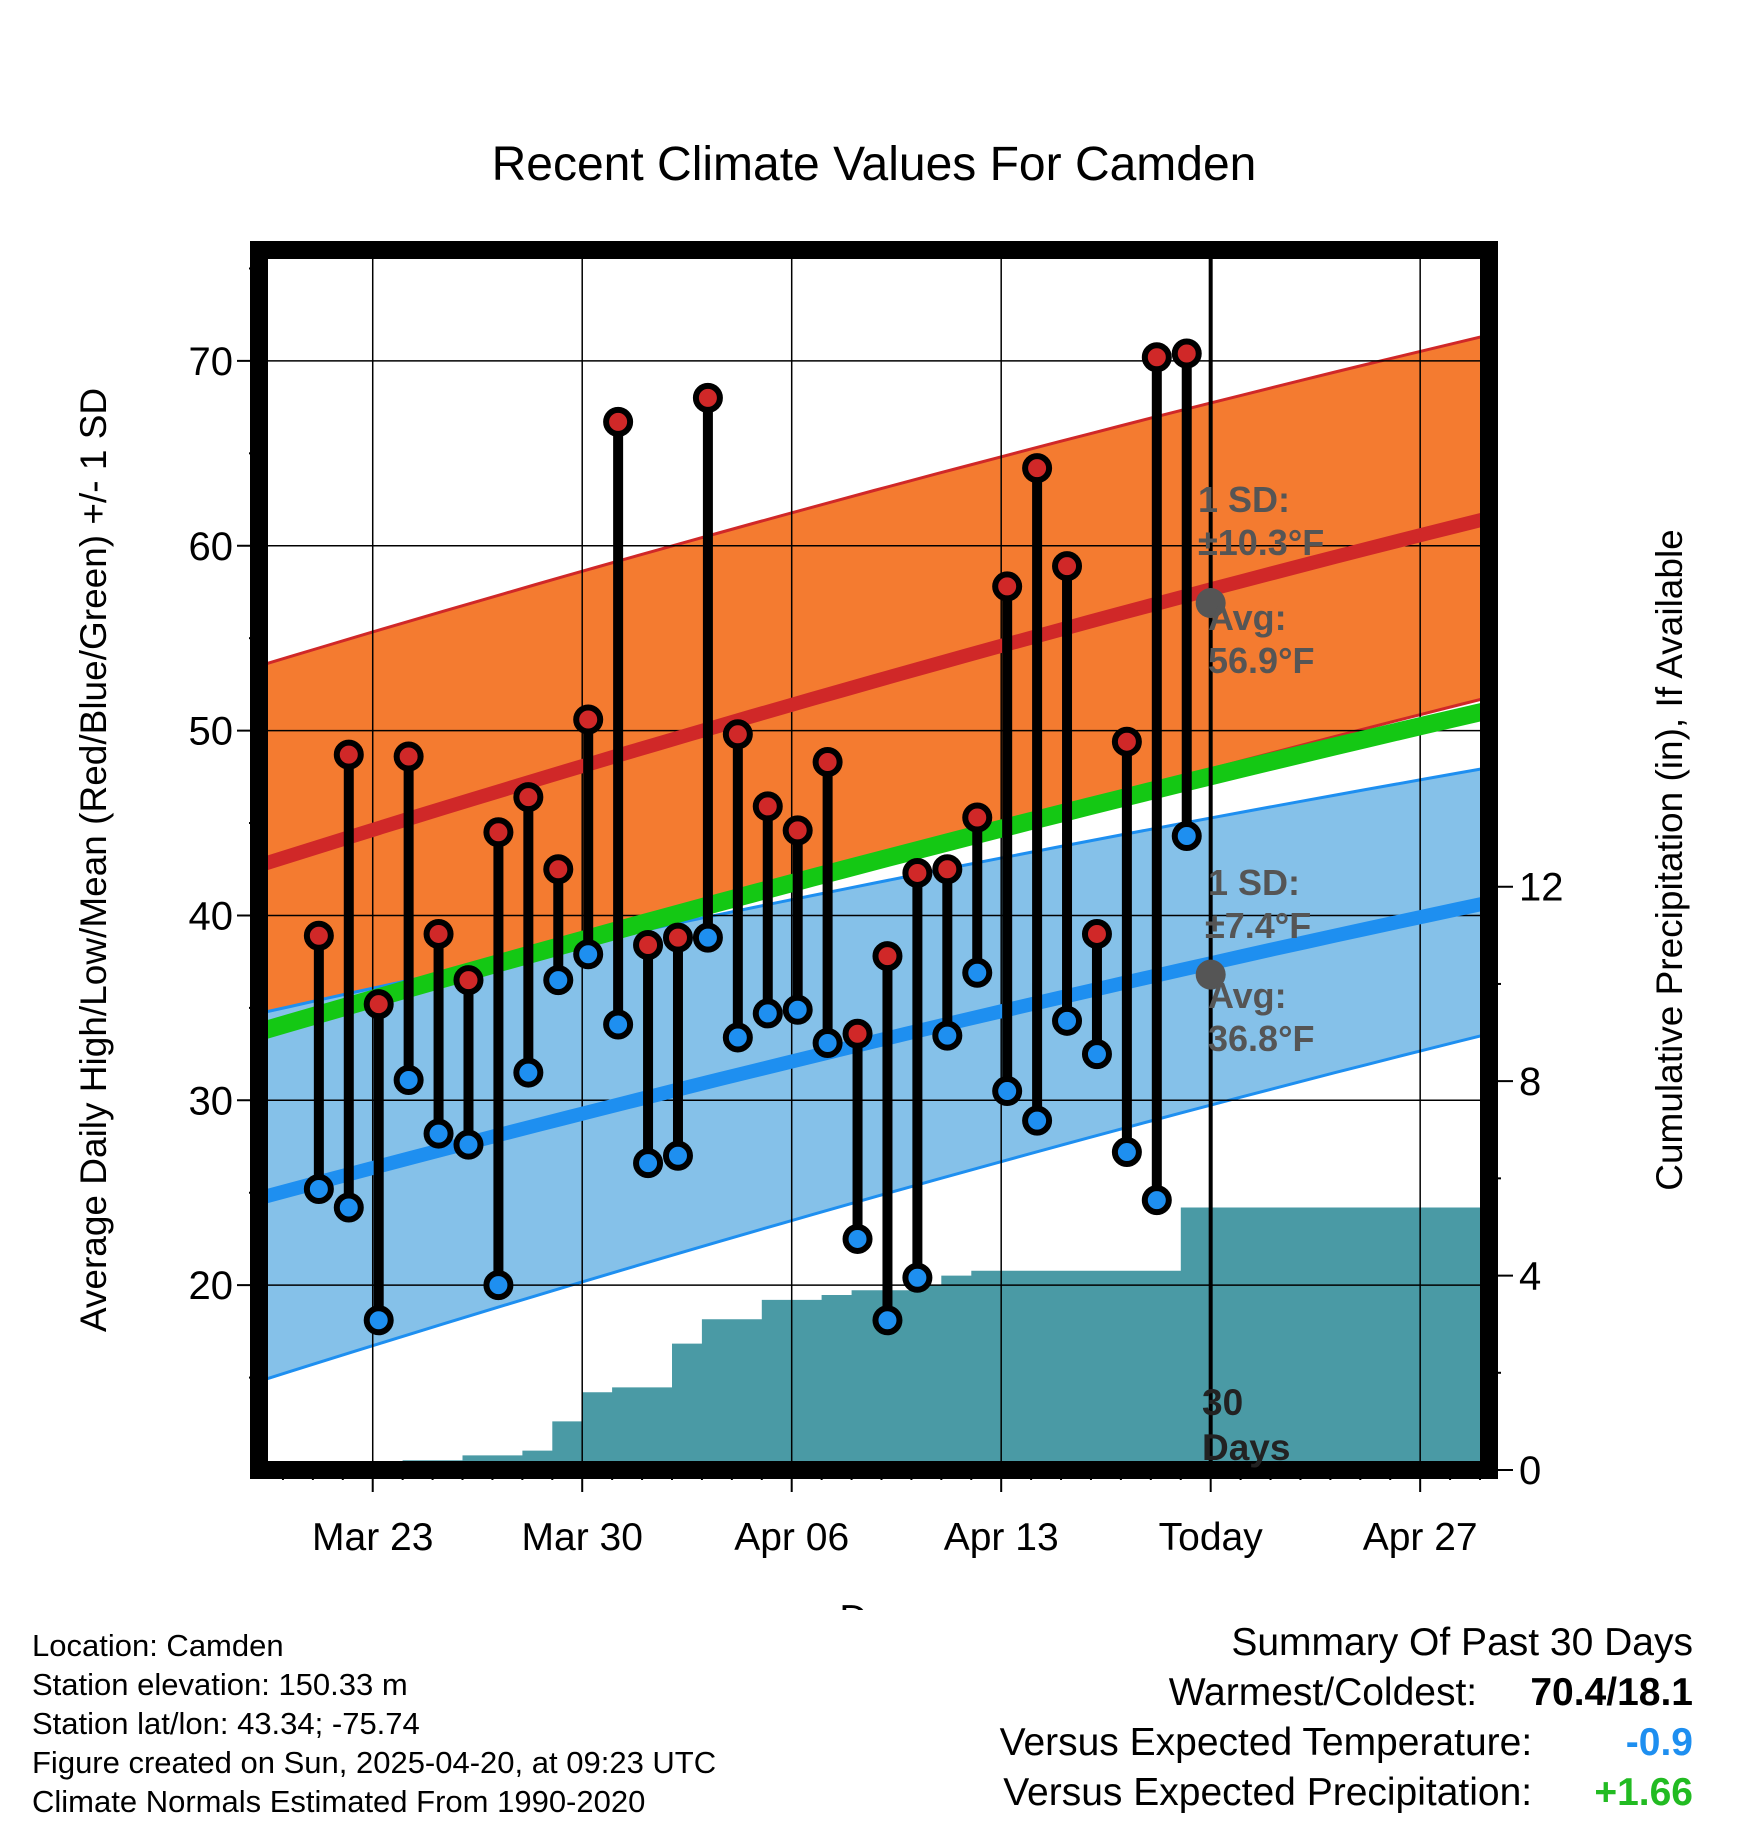  I want to click on y-tick-label: 30, so click(211, 1101).